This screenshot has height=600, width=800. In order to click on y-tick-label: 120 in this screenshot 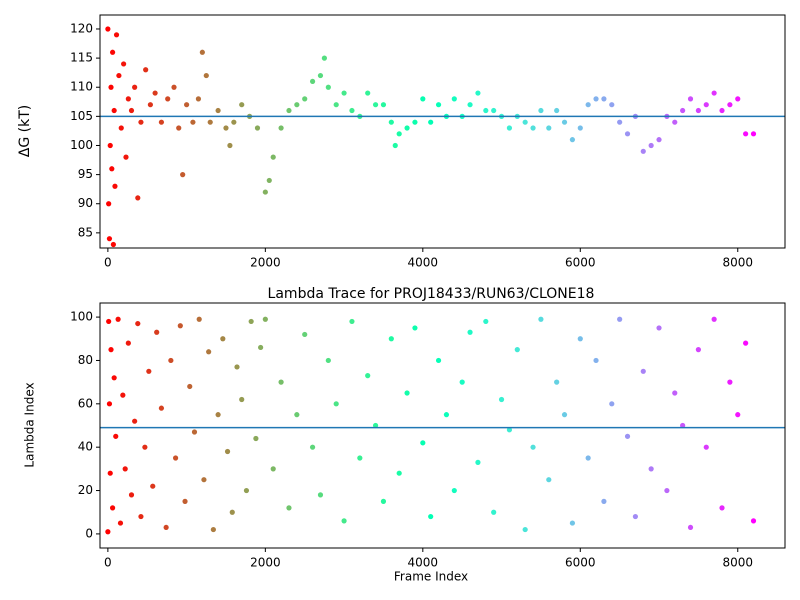, I will do `click(81, 28)`.